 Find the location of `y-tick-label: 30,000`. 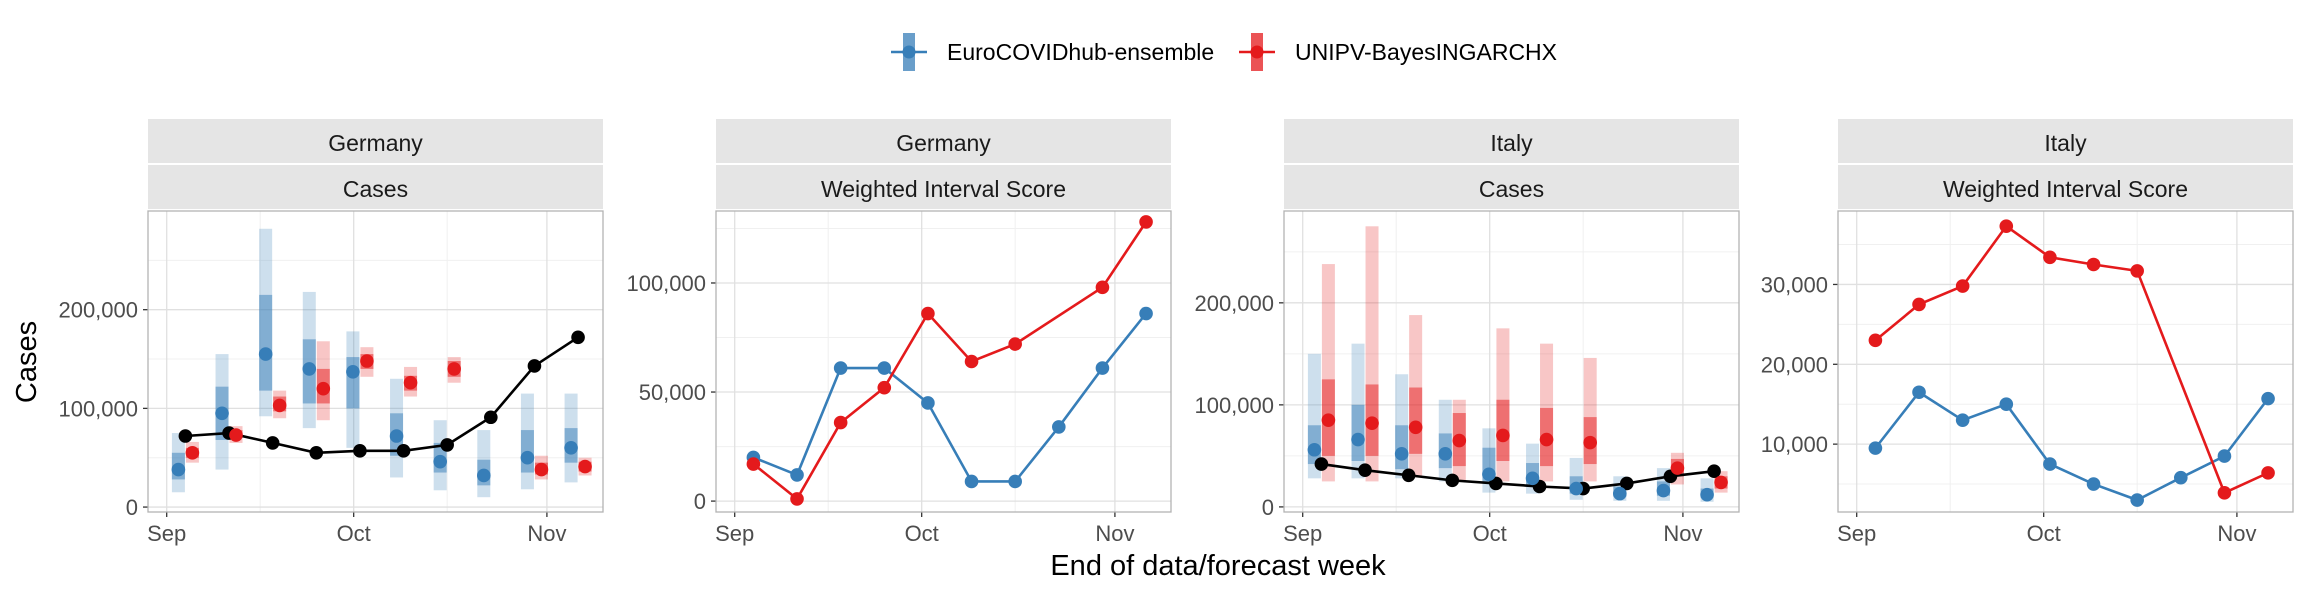

y-tick-label: 30,000 is located at coordinates (1794, 284).